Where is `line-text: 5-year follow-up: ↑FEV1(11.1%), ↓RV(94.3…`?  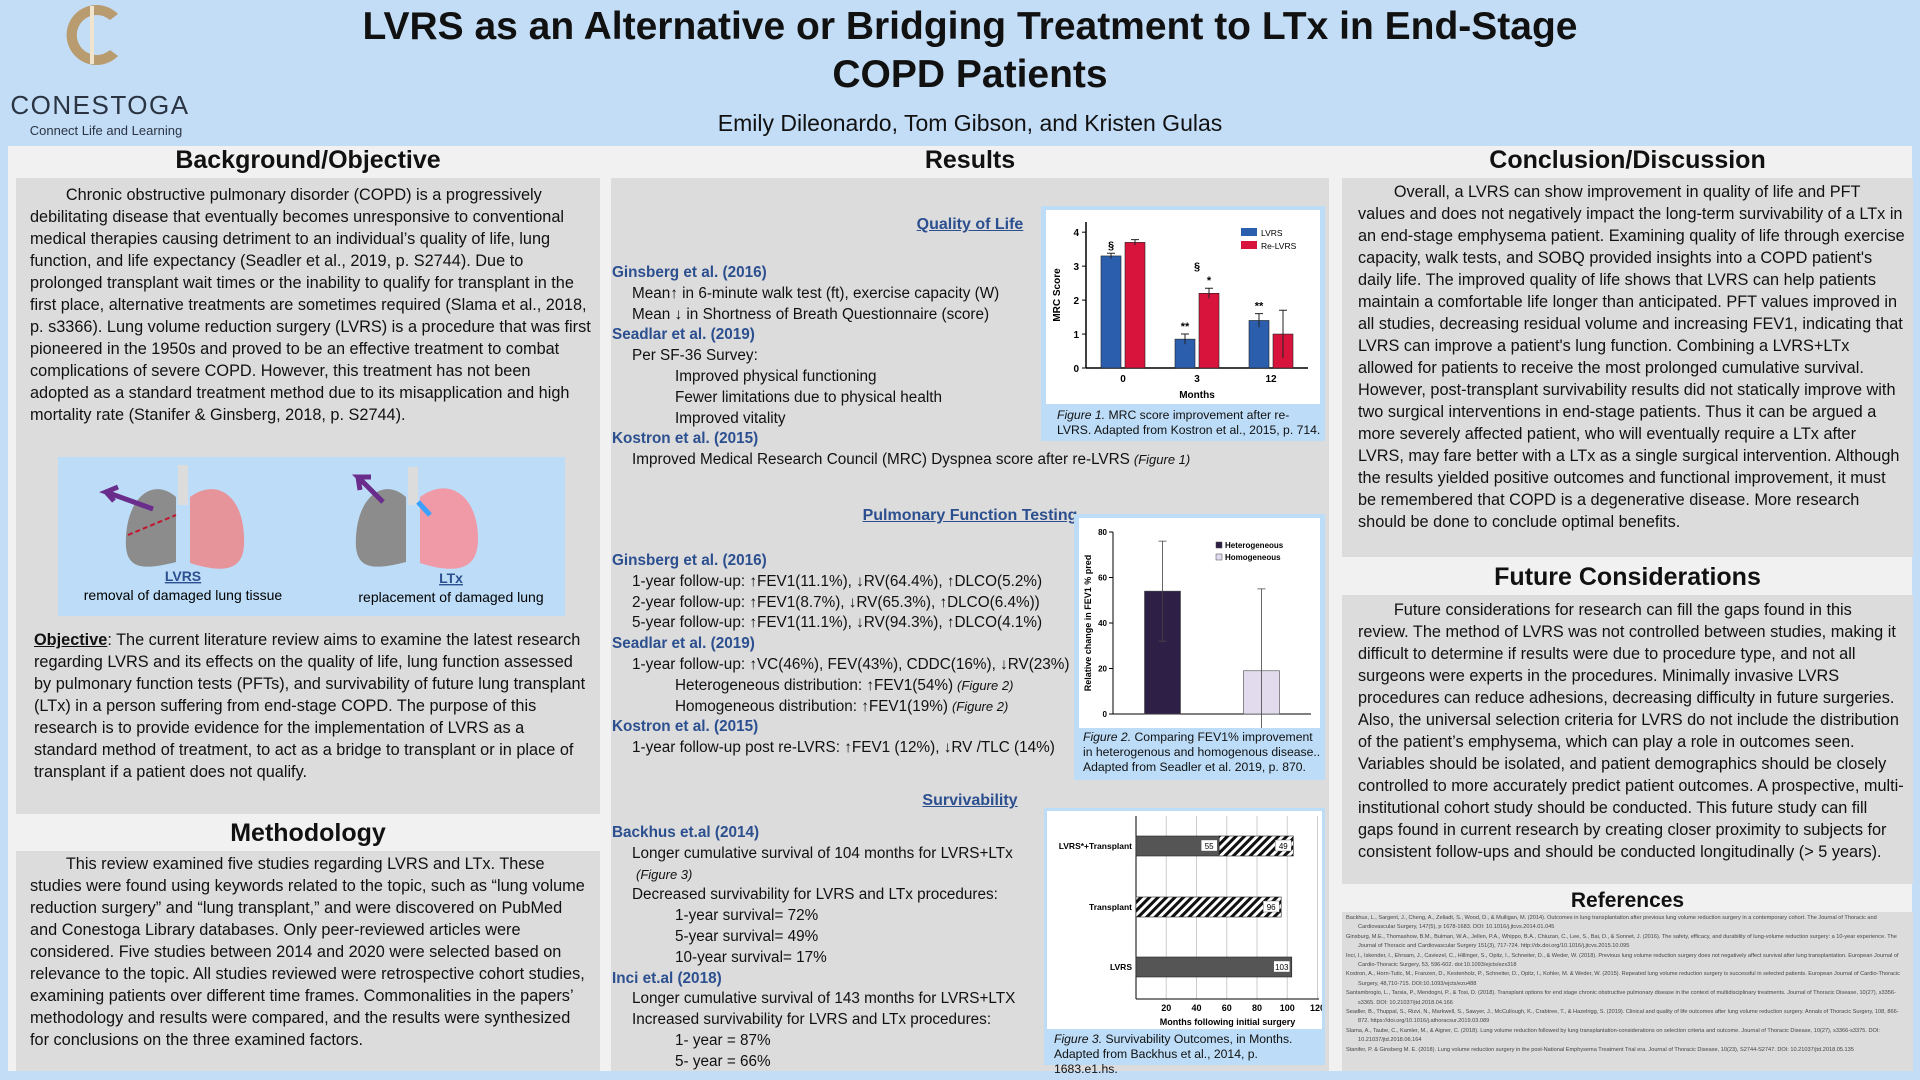 line-text: 5-year follow-up: ↑FEV1(11.1%), ↓RV(94.3… is located at coordinates (837, 623).